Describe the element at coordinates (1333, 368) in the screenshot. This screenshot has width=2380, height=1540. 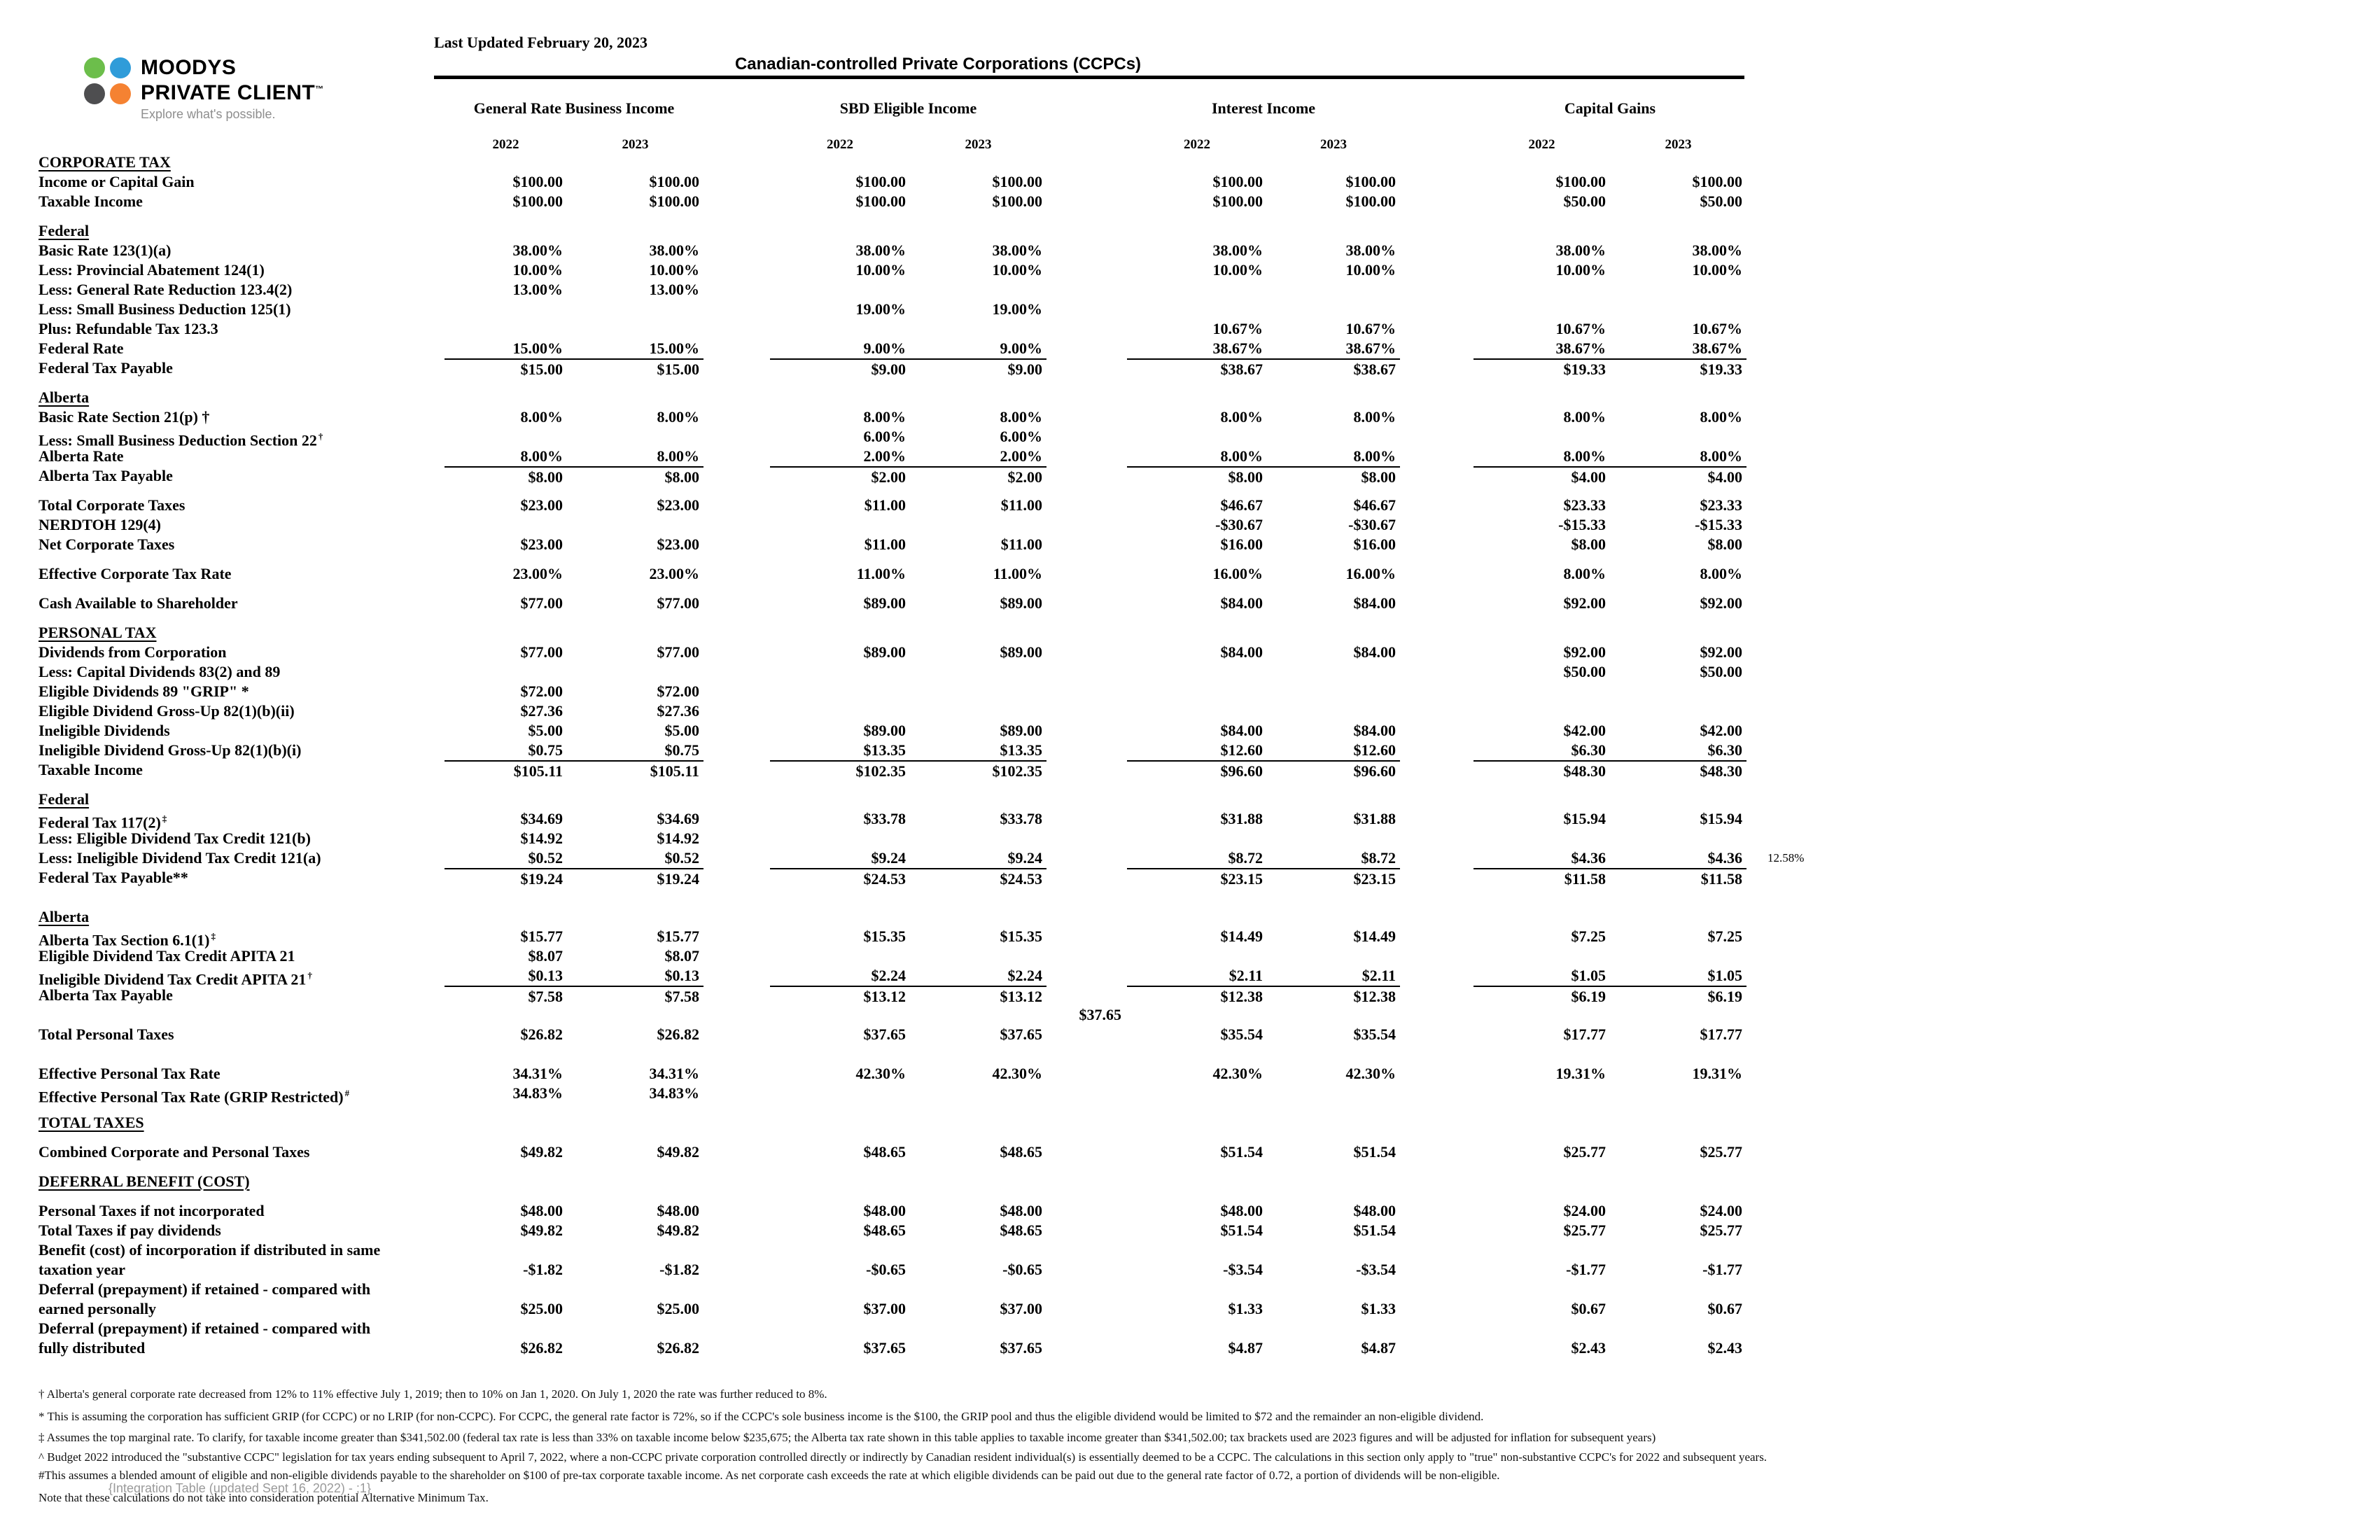
I see `value-cell: $38.67` at that location.